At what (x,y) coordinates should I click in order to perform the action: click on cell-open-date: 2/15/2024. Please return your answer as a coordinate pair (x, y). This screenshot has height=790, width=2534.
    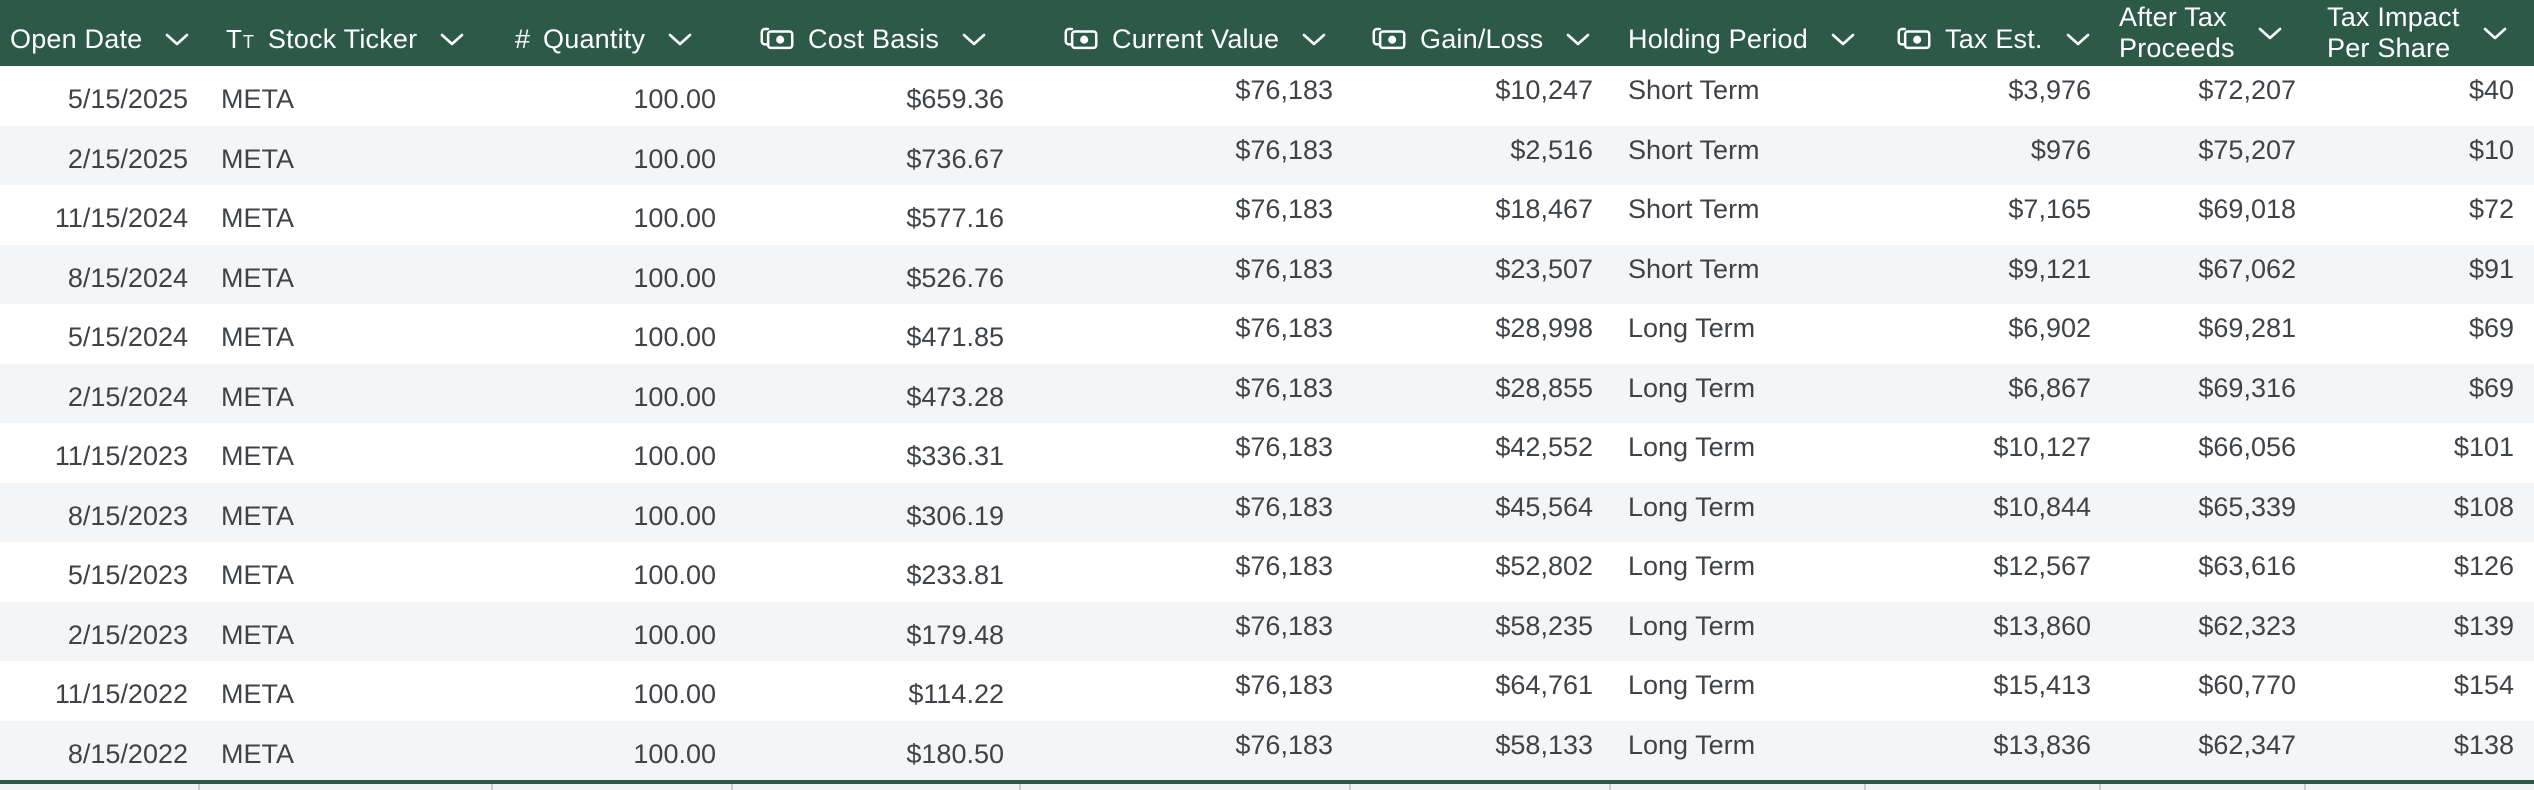
    Looking at the image, I should click on (127, 396).